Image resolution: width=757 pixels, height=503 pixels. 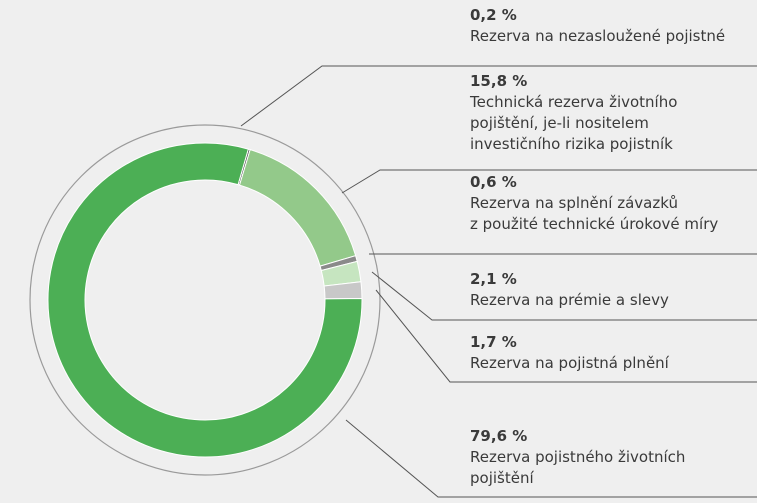 What do you see at coordinates (594, 224) in the screenshot?
I see `category-label: z použité technické úrokové míry` at bounding box center [594, 224].